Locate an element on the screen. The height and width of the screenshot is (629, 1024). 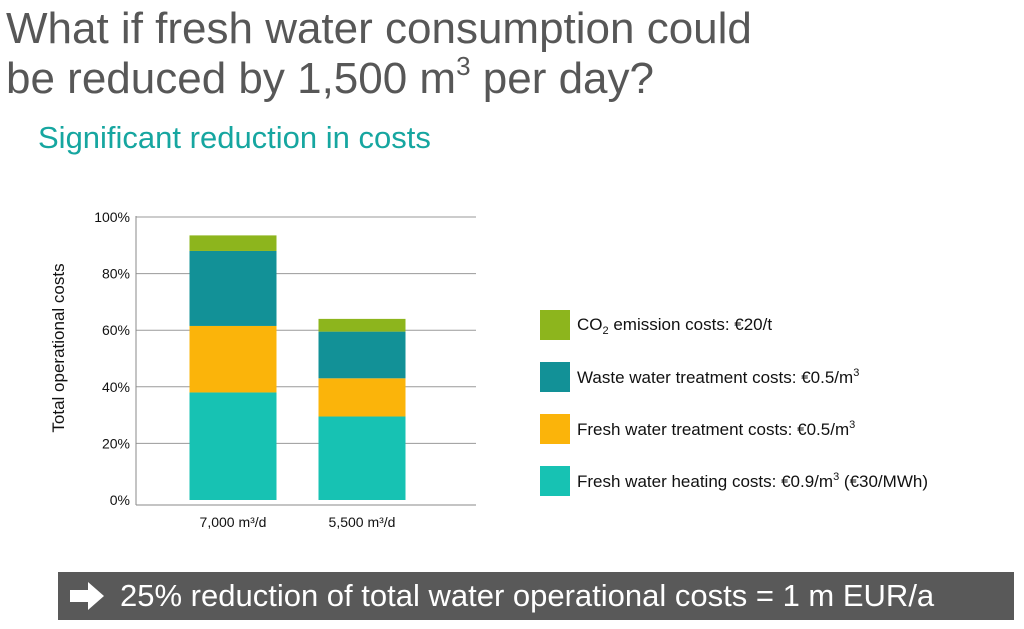
legend-item: Fresh water treatment costs: €0.5/m3 is located at coordinates (780, 430).